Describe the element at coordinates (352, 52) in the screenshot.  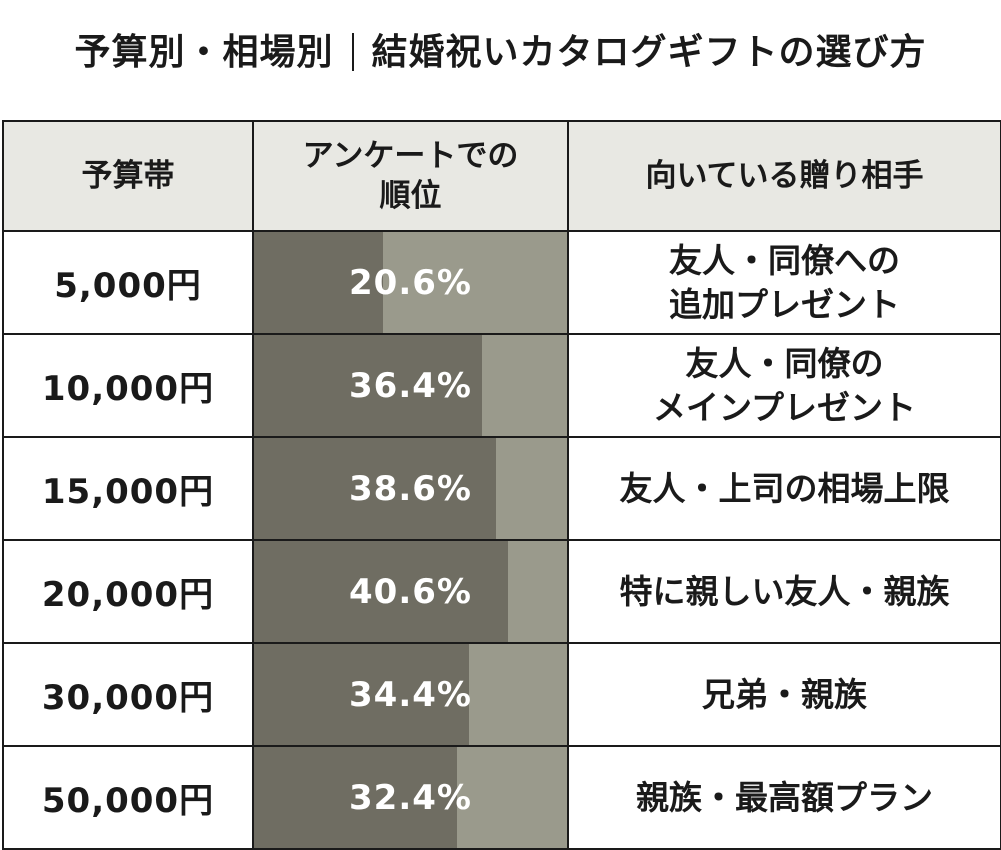
I see `title-separator` at that location.